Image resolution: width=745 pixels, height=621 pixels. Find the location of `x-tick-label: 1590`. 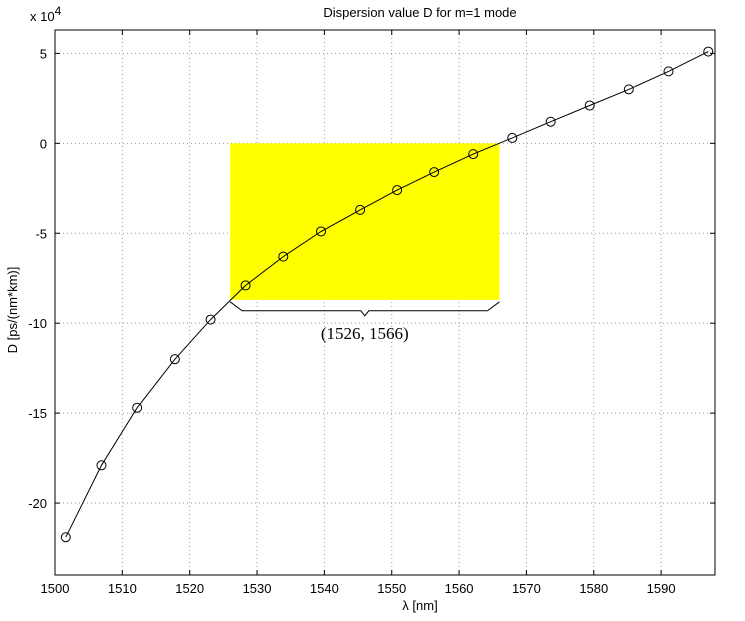

x-tick-label: 1590 is located at coordinates (661, 588).